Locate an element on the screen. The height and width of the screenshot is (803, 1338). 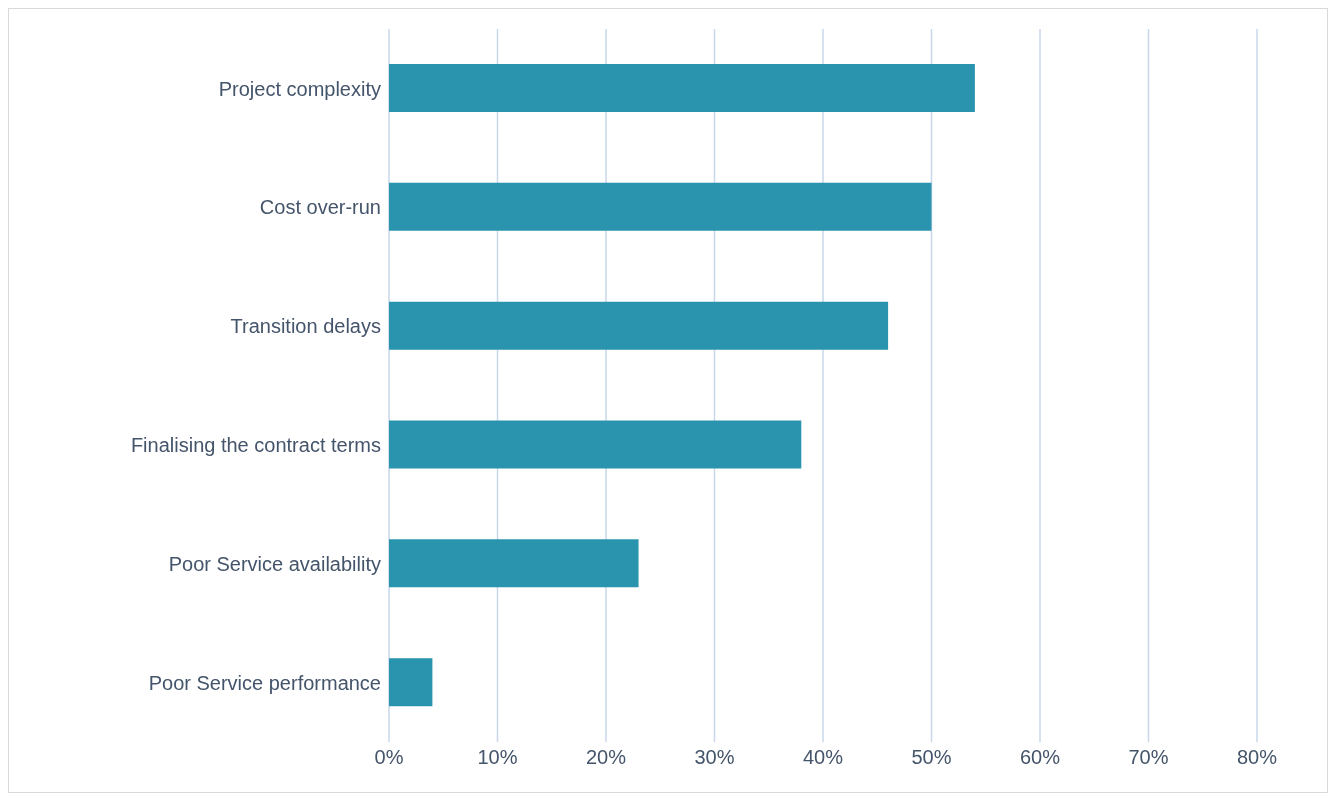
y-tick-label: Poor Service performance is located at coordinates (264, 682).